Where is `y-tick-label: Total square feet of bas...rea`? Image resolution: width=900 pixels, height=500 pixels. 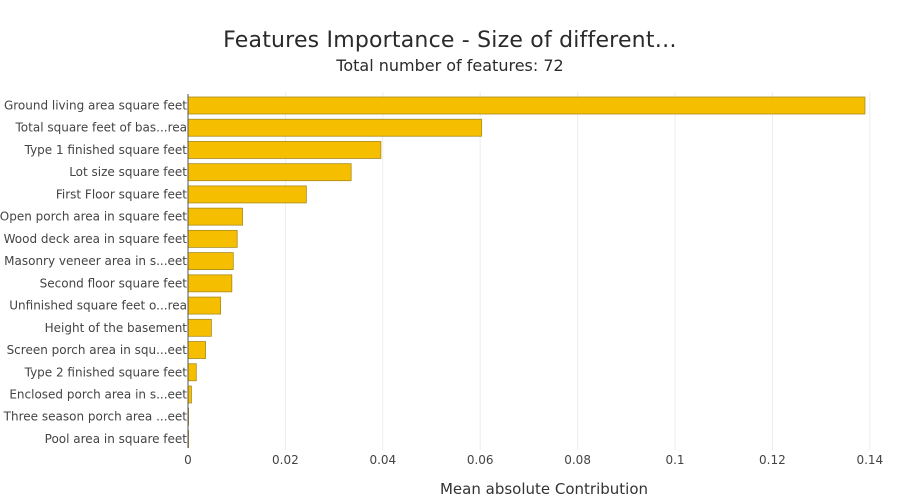 y-tick-label: Total square feet of bas...rea is located at coordinates (101, 128).